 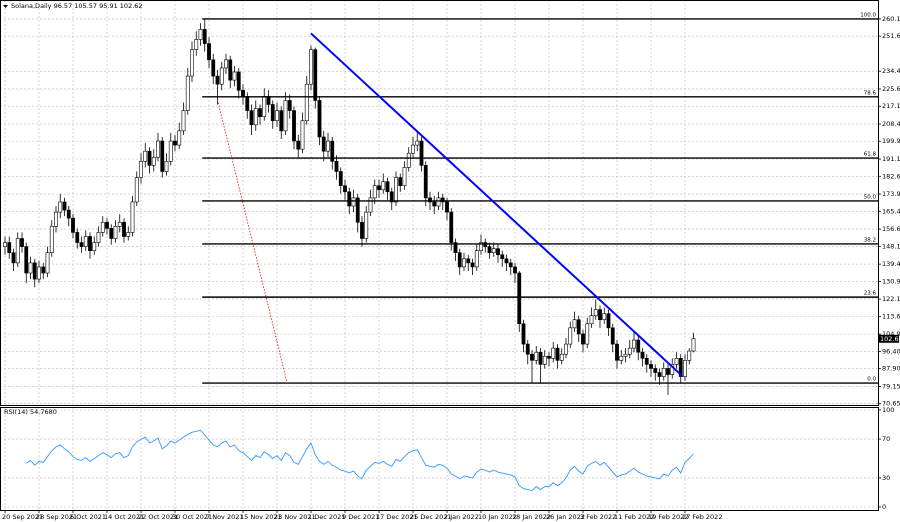 I want to click on x-tick-label: 3 Feb 2022, so click(x=598, y=517).